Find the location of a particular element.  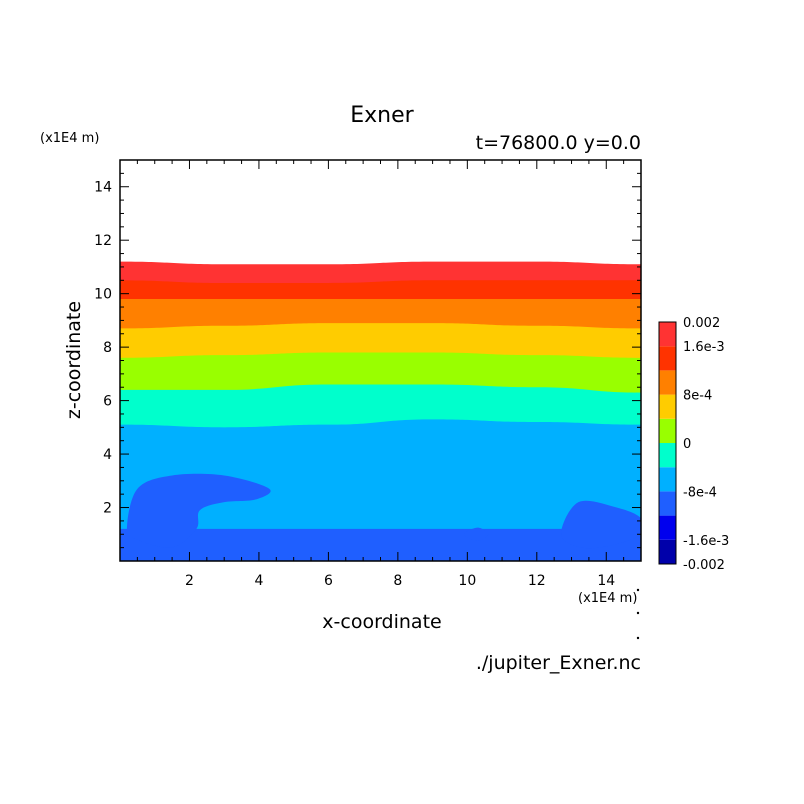

x-tick-label: 8 is located at coordinates (397, 581).